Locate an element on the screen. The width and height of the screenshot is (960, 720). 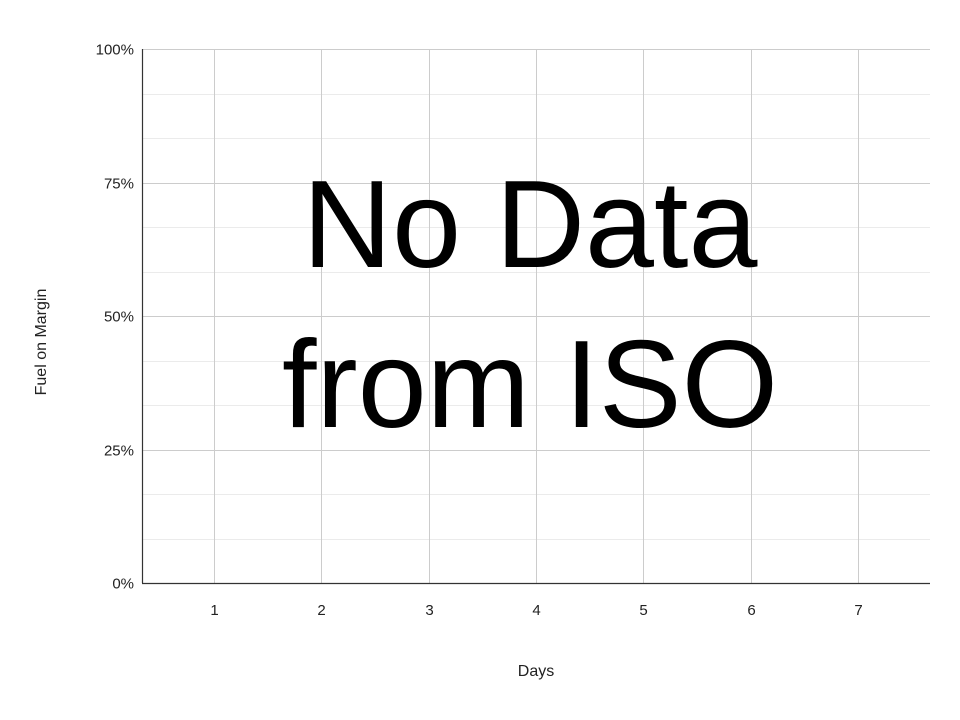
y-axis-title: Fuel on Margin is located at coordinates (41, 342).